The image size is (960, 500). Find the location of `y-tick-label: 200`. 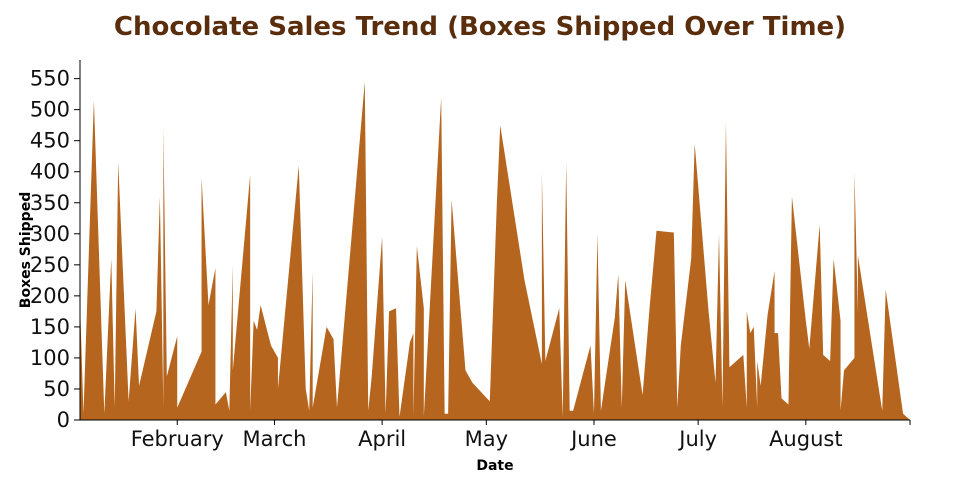

y-tick-label: 200 is located at coordinates (50, 296).